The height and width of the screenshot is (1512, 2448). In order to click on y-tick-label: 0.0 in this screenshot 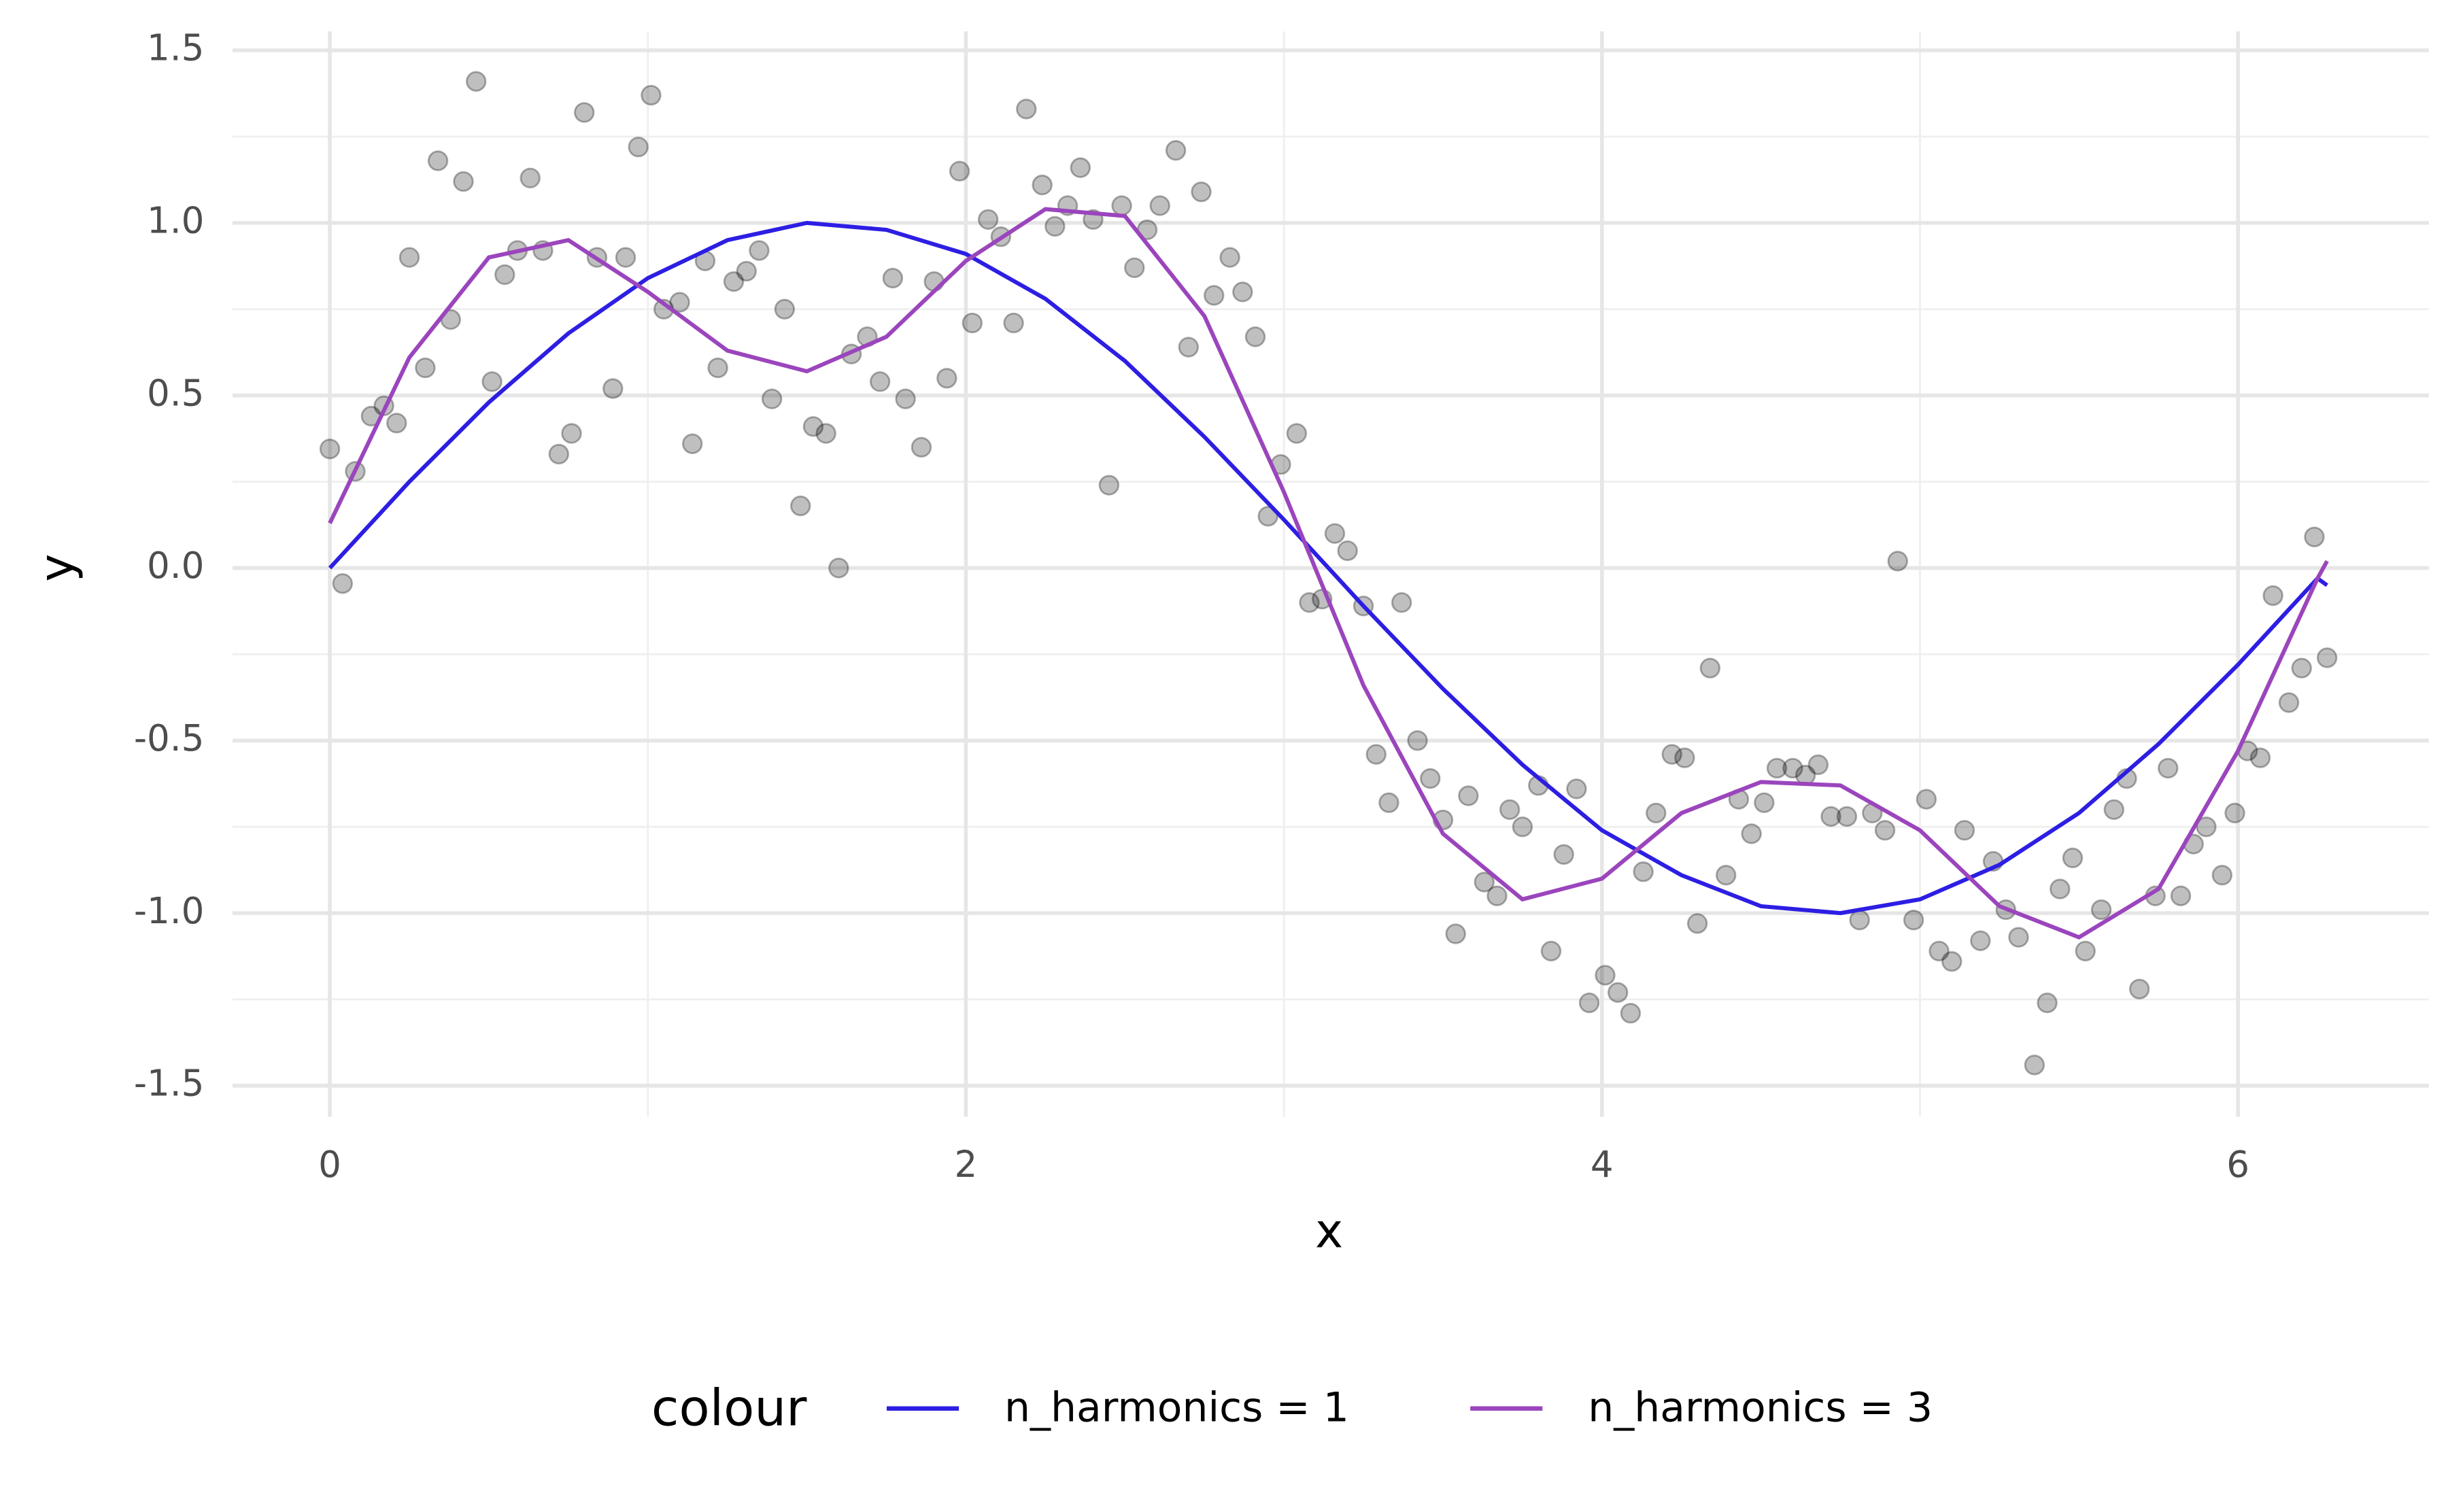, I will do `click(176, 566)`.